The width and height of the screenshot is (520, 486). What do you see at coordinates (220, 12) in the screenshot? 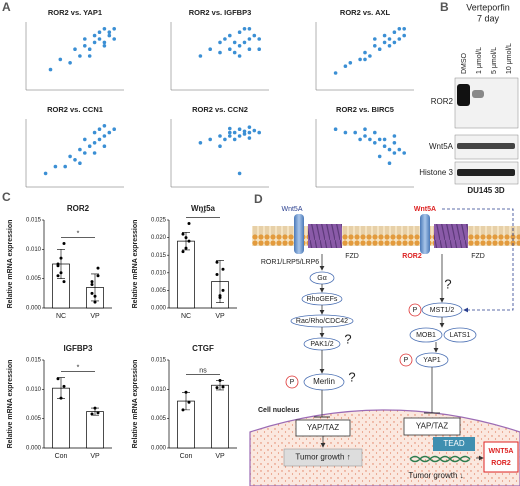
I see `chart-title: ROR2 vs. IGFBP3` at bounding box center [220, 12].